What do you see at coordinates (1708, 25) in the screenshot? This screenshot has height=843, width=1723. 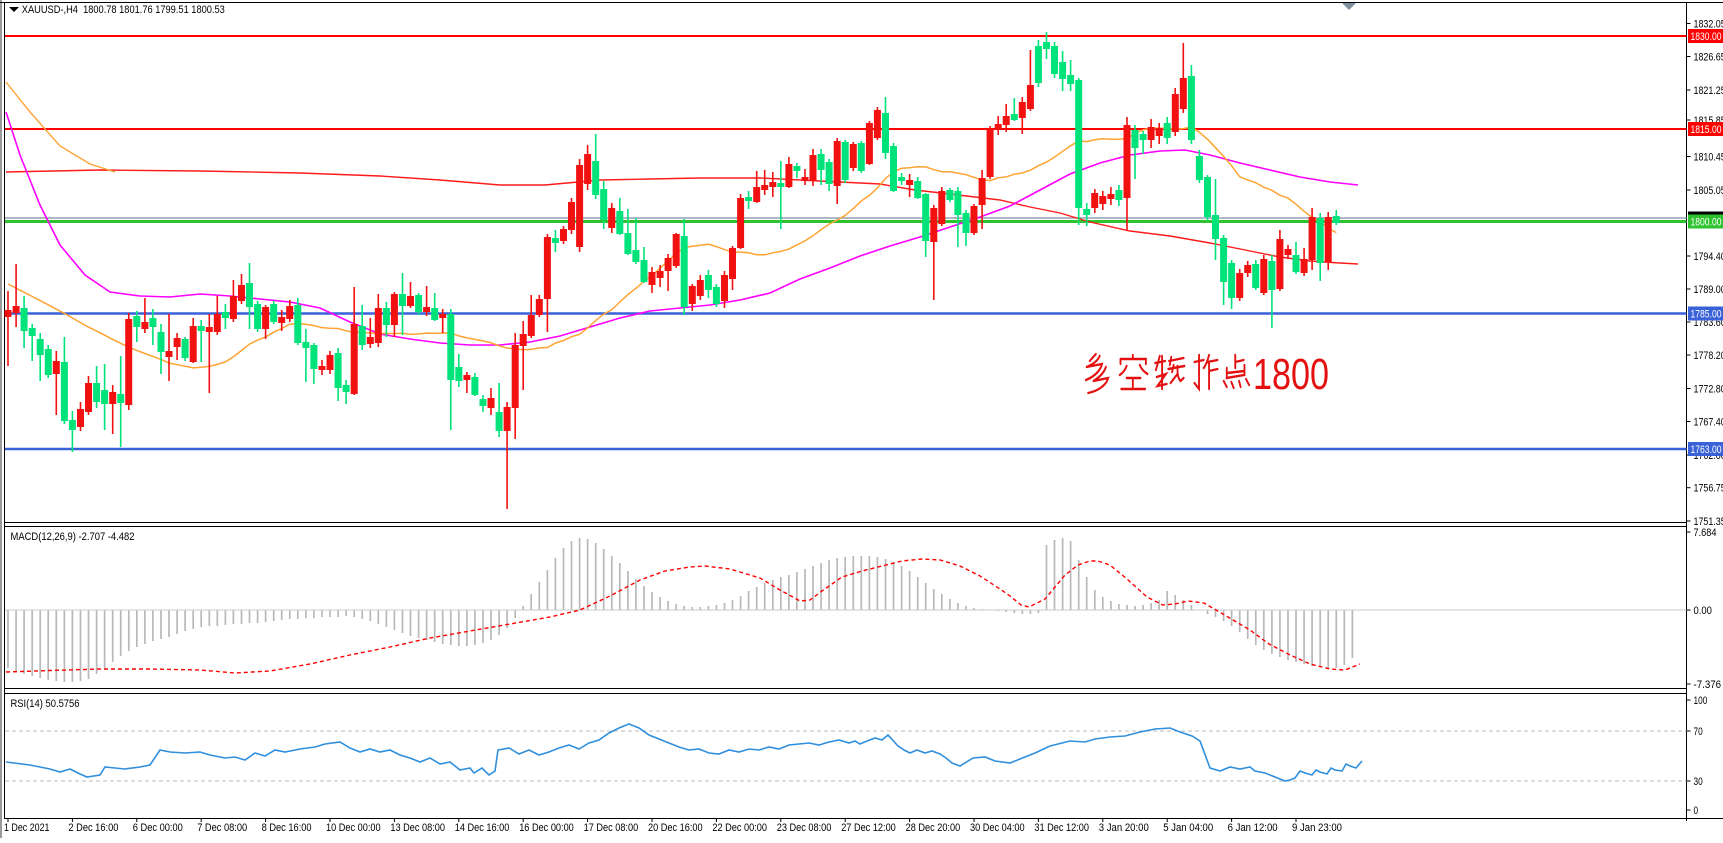 I see `svg-text: 1832.05` at bounding box center [1708, 25].